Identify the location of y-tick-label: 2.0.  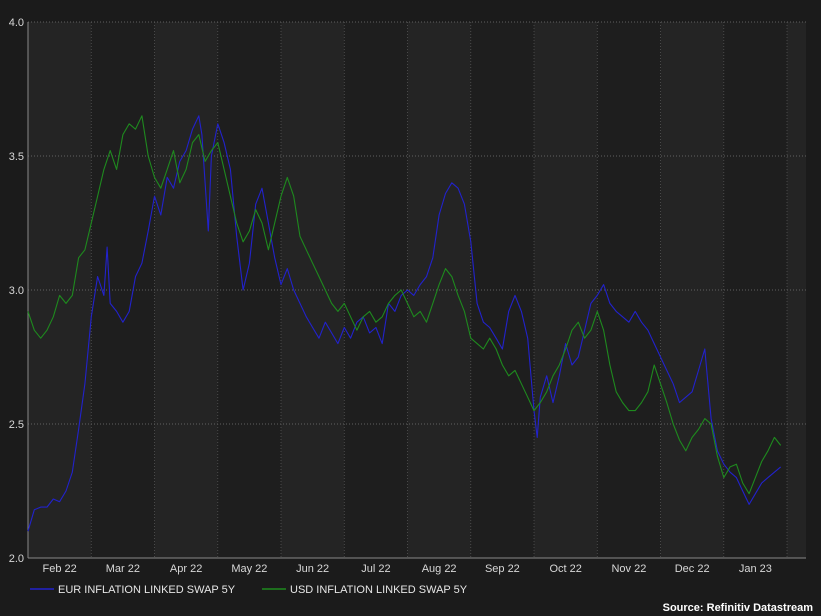
(16, 559).